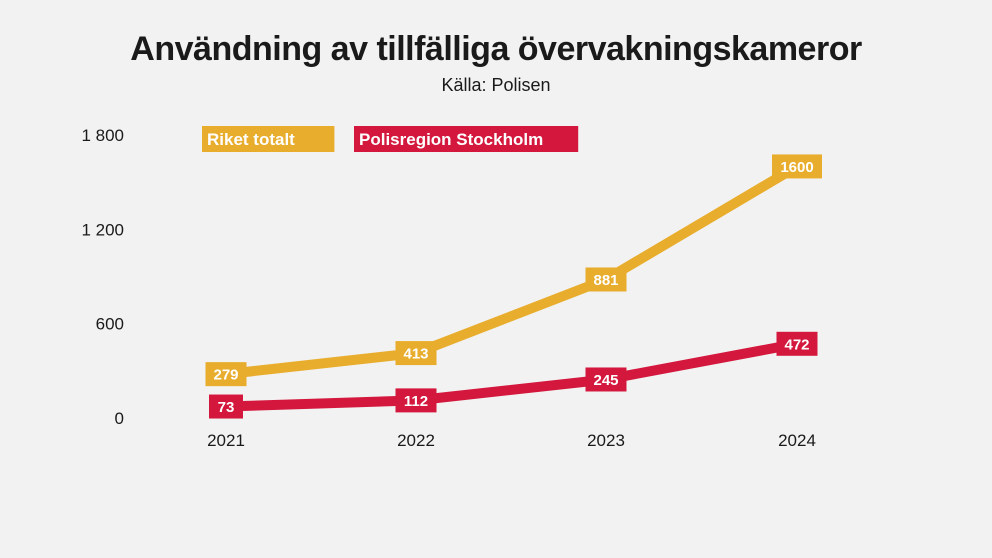  Describe the element at coordinates (496, 85) in the screenshot. I see `chart-subtitle: Källa: Polisen` at that location.